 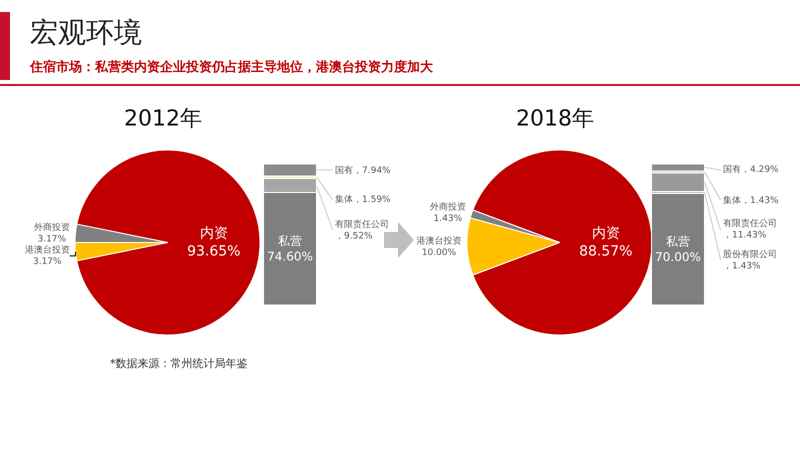 I want to click on data-label: 93.65%, so click(x=213, y=252).